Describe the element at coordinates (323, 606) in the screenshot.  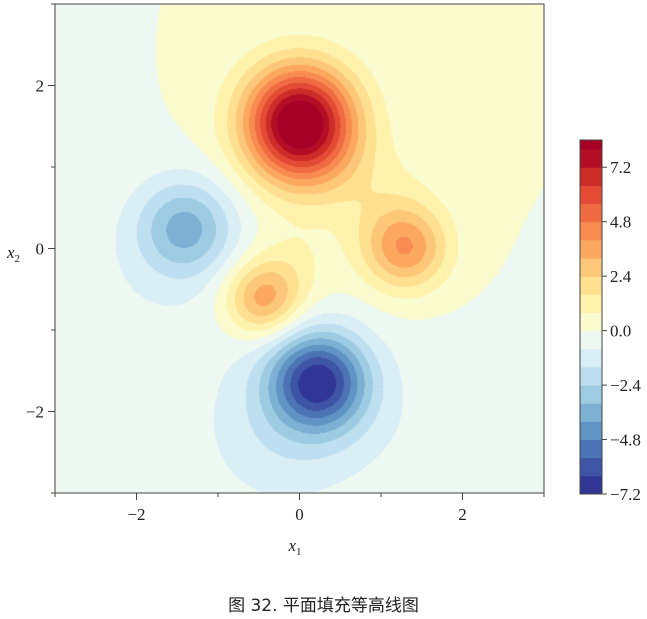
I see `figure-caption: 图 32. 平面填充等高线图` at that location.